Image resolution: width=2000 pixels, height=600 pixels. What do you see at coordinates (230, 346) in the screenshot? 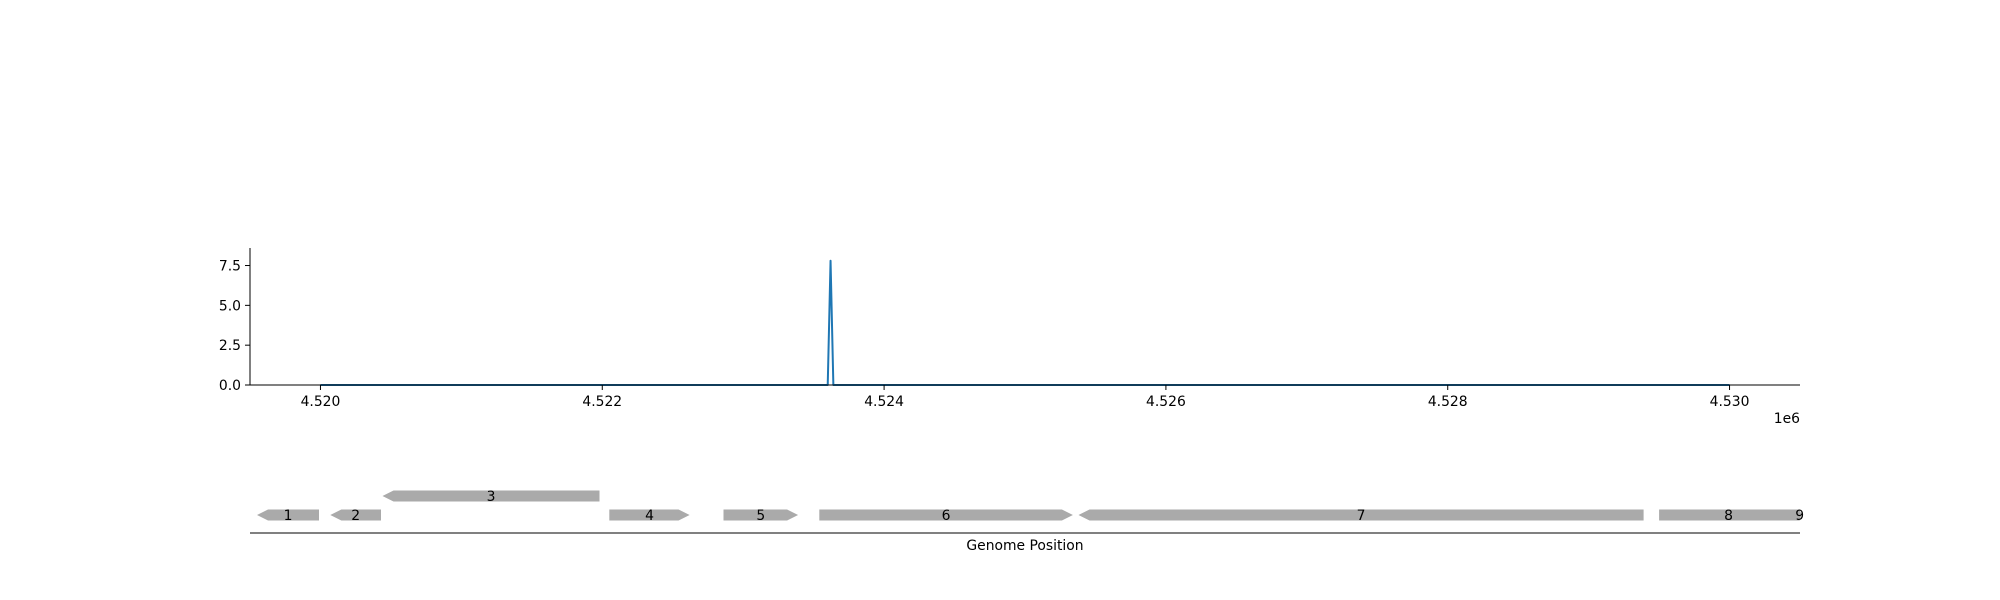
I see `y-tick-label: 2.5` at bounding box center [230, 346].